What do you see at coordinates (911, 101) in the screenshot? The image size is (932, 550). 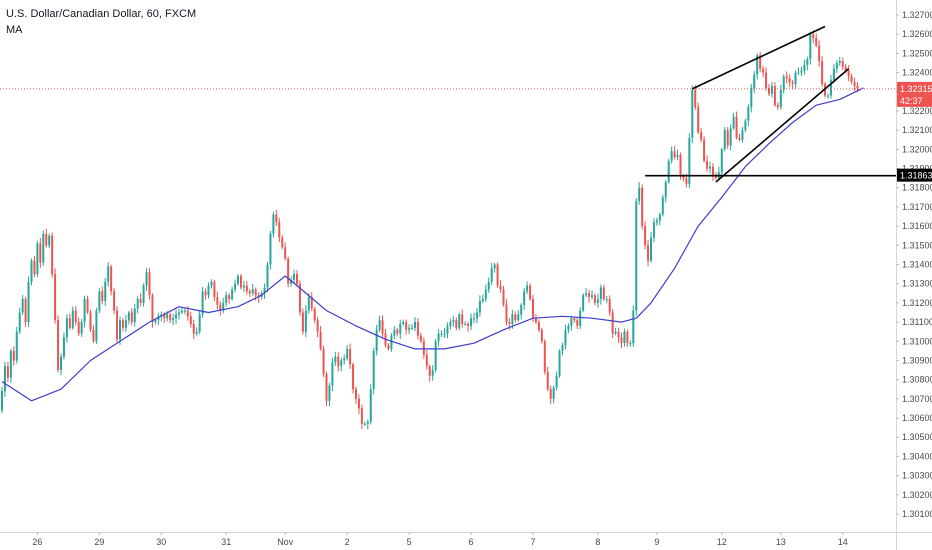 I see `countdown-label: 42:37` at bounding box center [911, 101].